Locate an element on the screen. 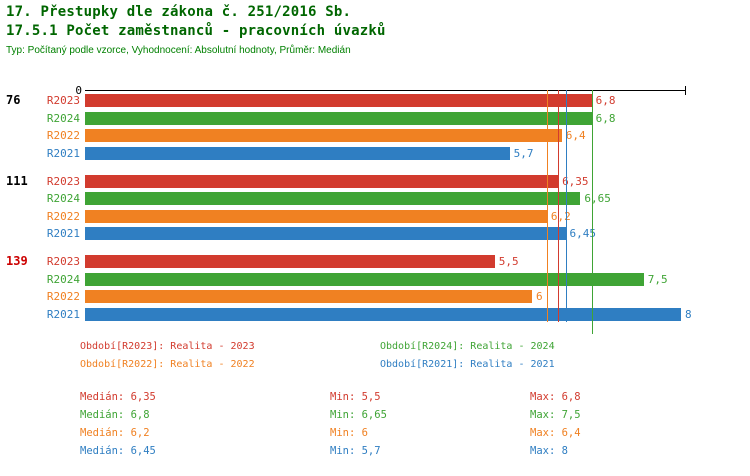 The width and height of the screenshot is (750, 476). stat-min-r2022: Min: 6 is located at coordinates (349, 433).